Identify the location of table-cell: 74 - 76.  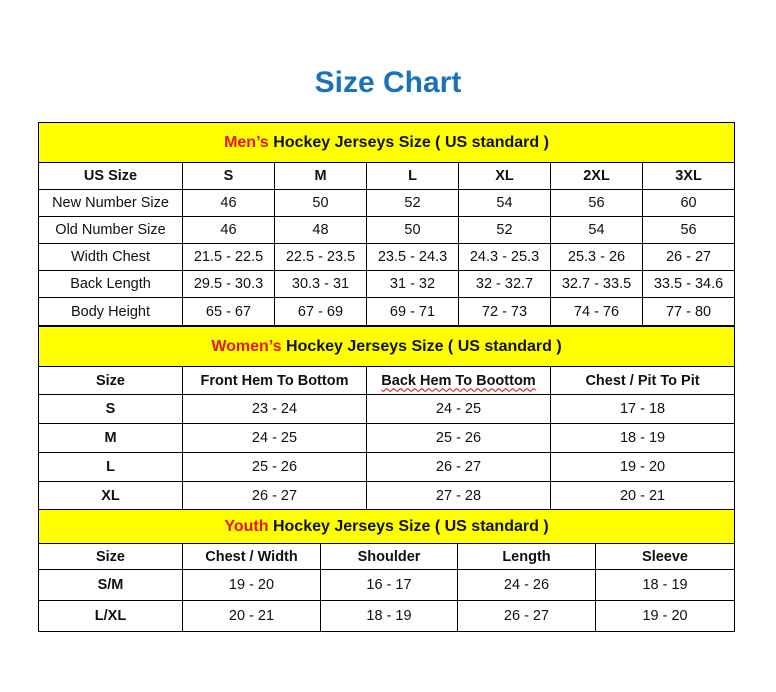
(596, 311).